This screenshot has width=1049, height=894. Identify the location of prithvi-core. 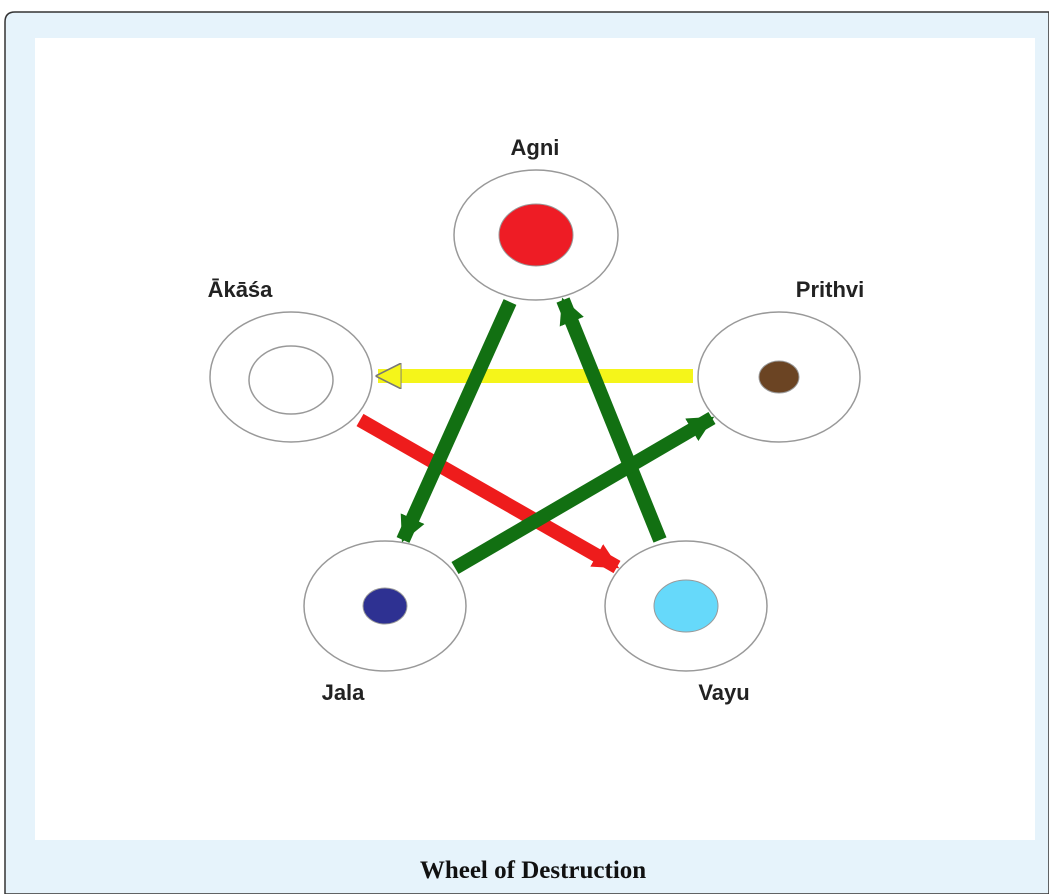
(779, 377).